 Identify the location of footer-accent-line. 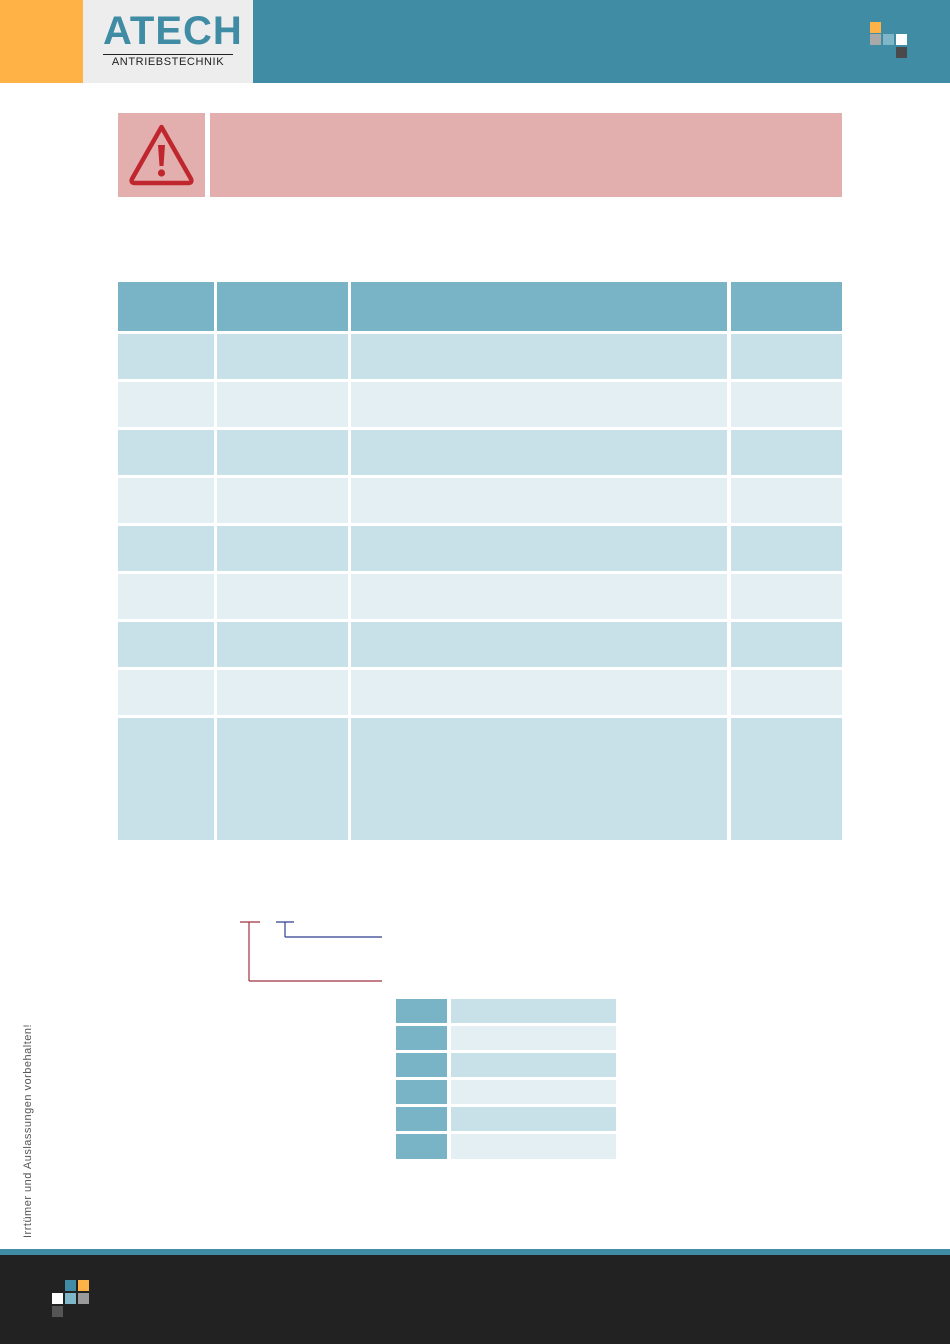
(475, 1252).